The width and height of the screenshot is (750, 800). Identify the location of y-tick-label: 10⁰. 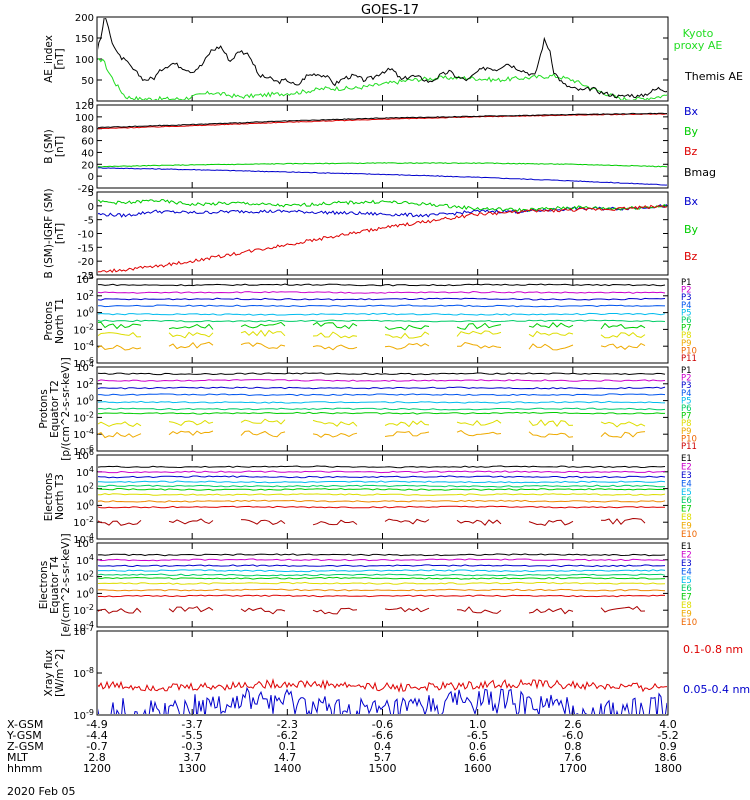
(85, 401).